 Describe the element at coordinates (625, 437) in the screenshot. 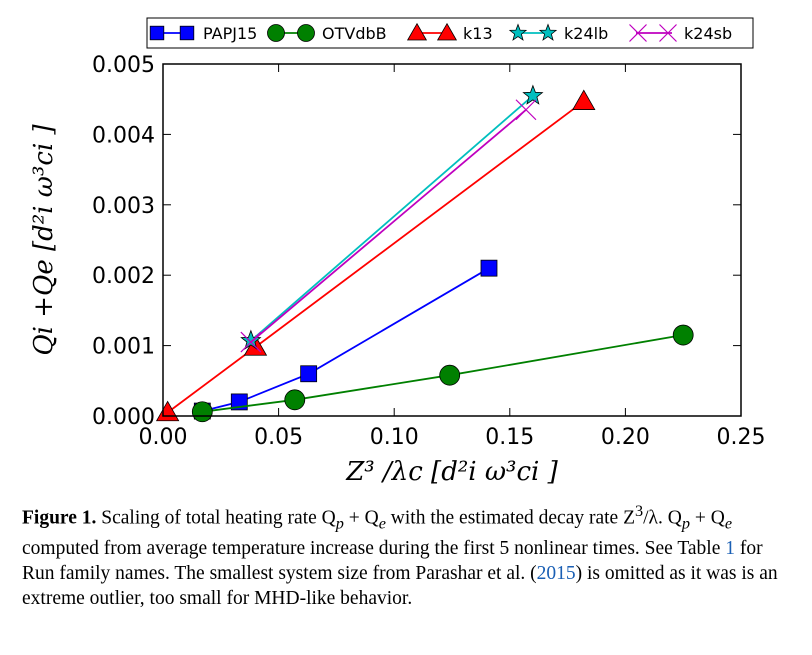

I see `x-tick-label: 0.20` at that location.